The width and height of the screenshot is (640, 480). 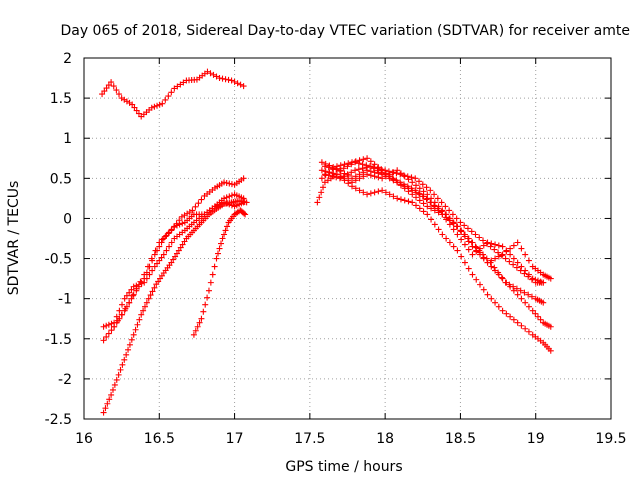 What do you see at coordinates (343, 467) in the screenshot?
I see `x-axis-label: GPS time / hours` at bounding box center [343, 467].